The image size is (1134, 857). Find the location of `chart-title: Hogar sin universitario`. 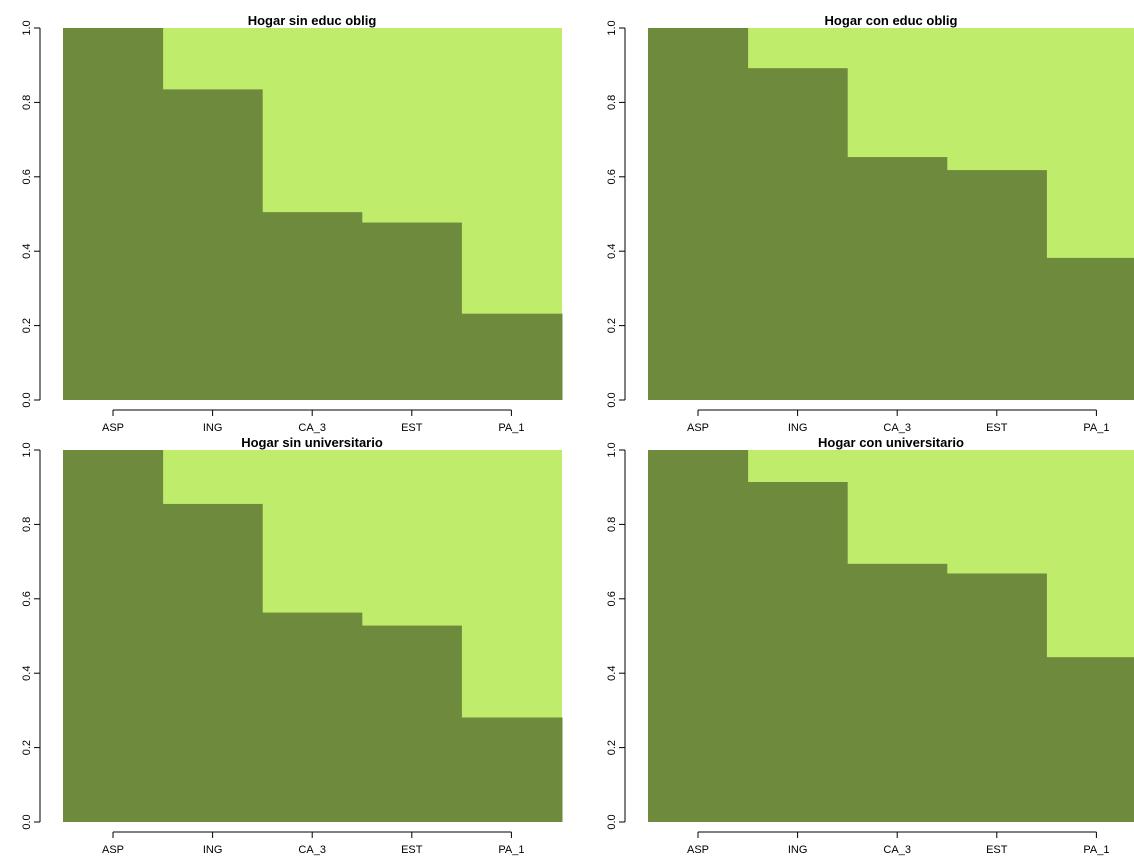

chart-title: Hogar sin universitario is located at coordinates (312, 442).